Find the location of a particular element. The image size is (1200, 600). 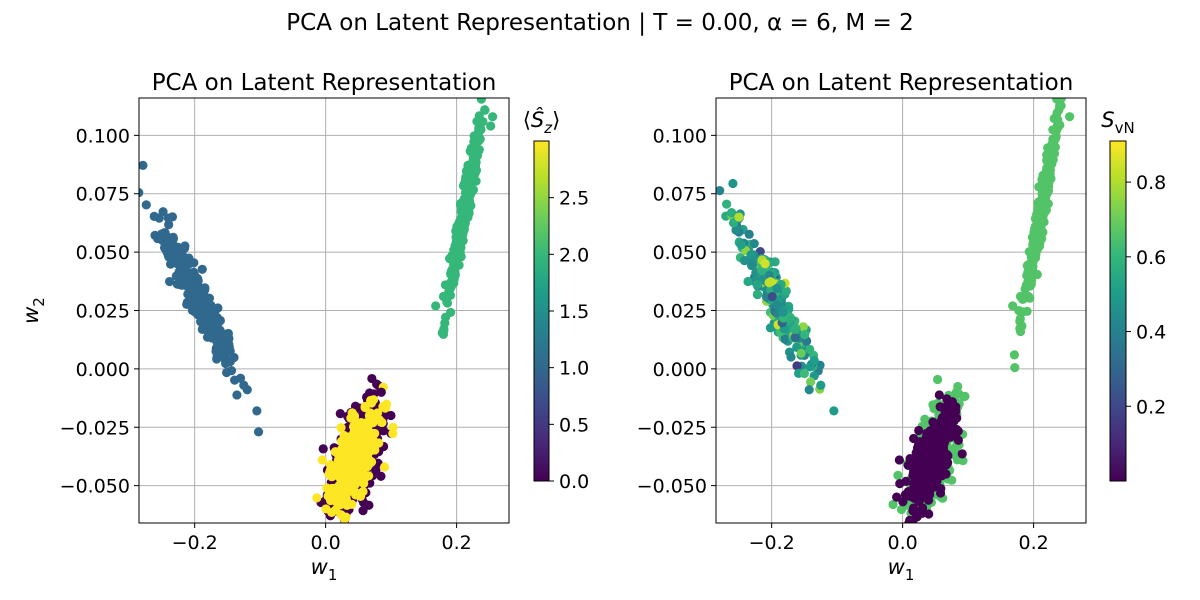

y-tick-label: 0.100 is located at coordinates (680, 136).